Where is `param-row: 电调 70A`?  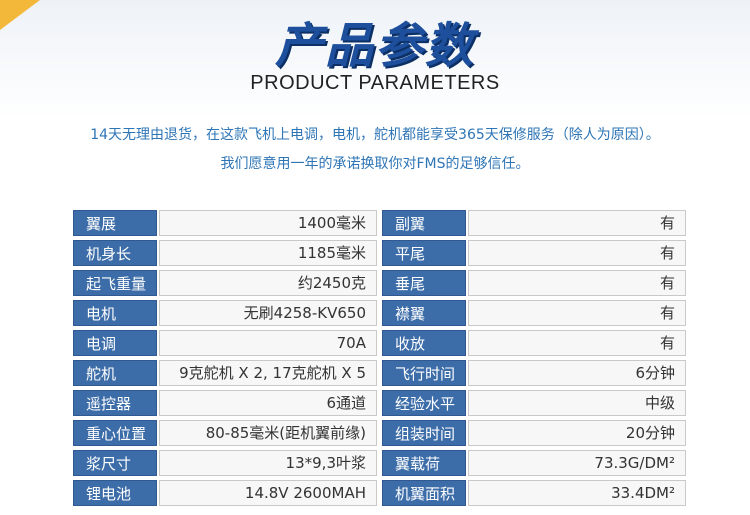 param-row: 电调 70A is located at coordinates (225, 343).